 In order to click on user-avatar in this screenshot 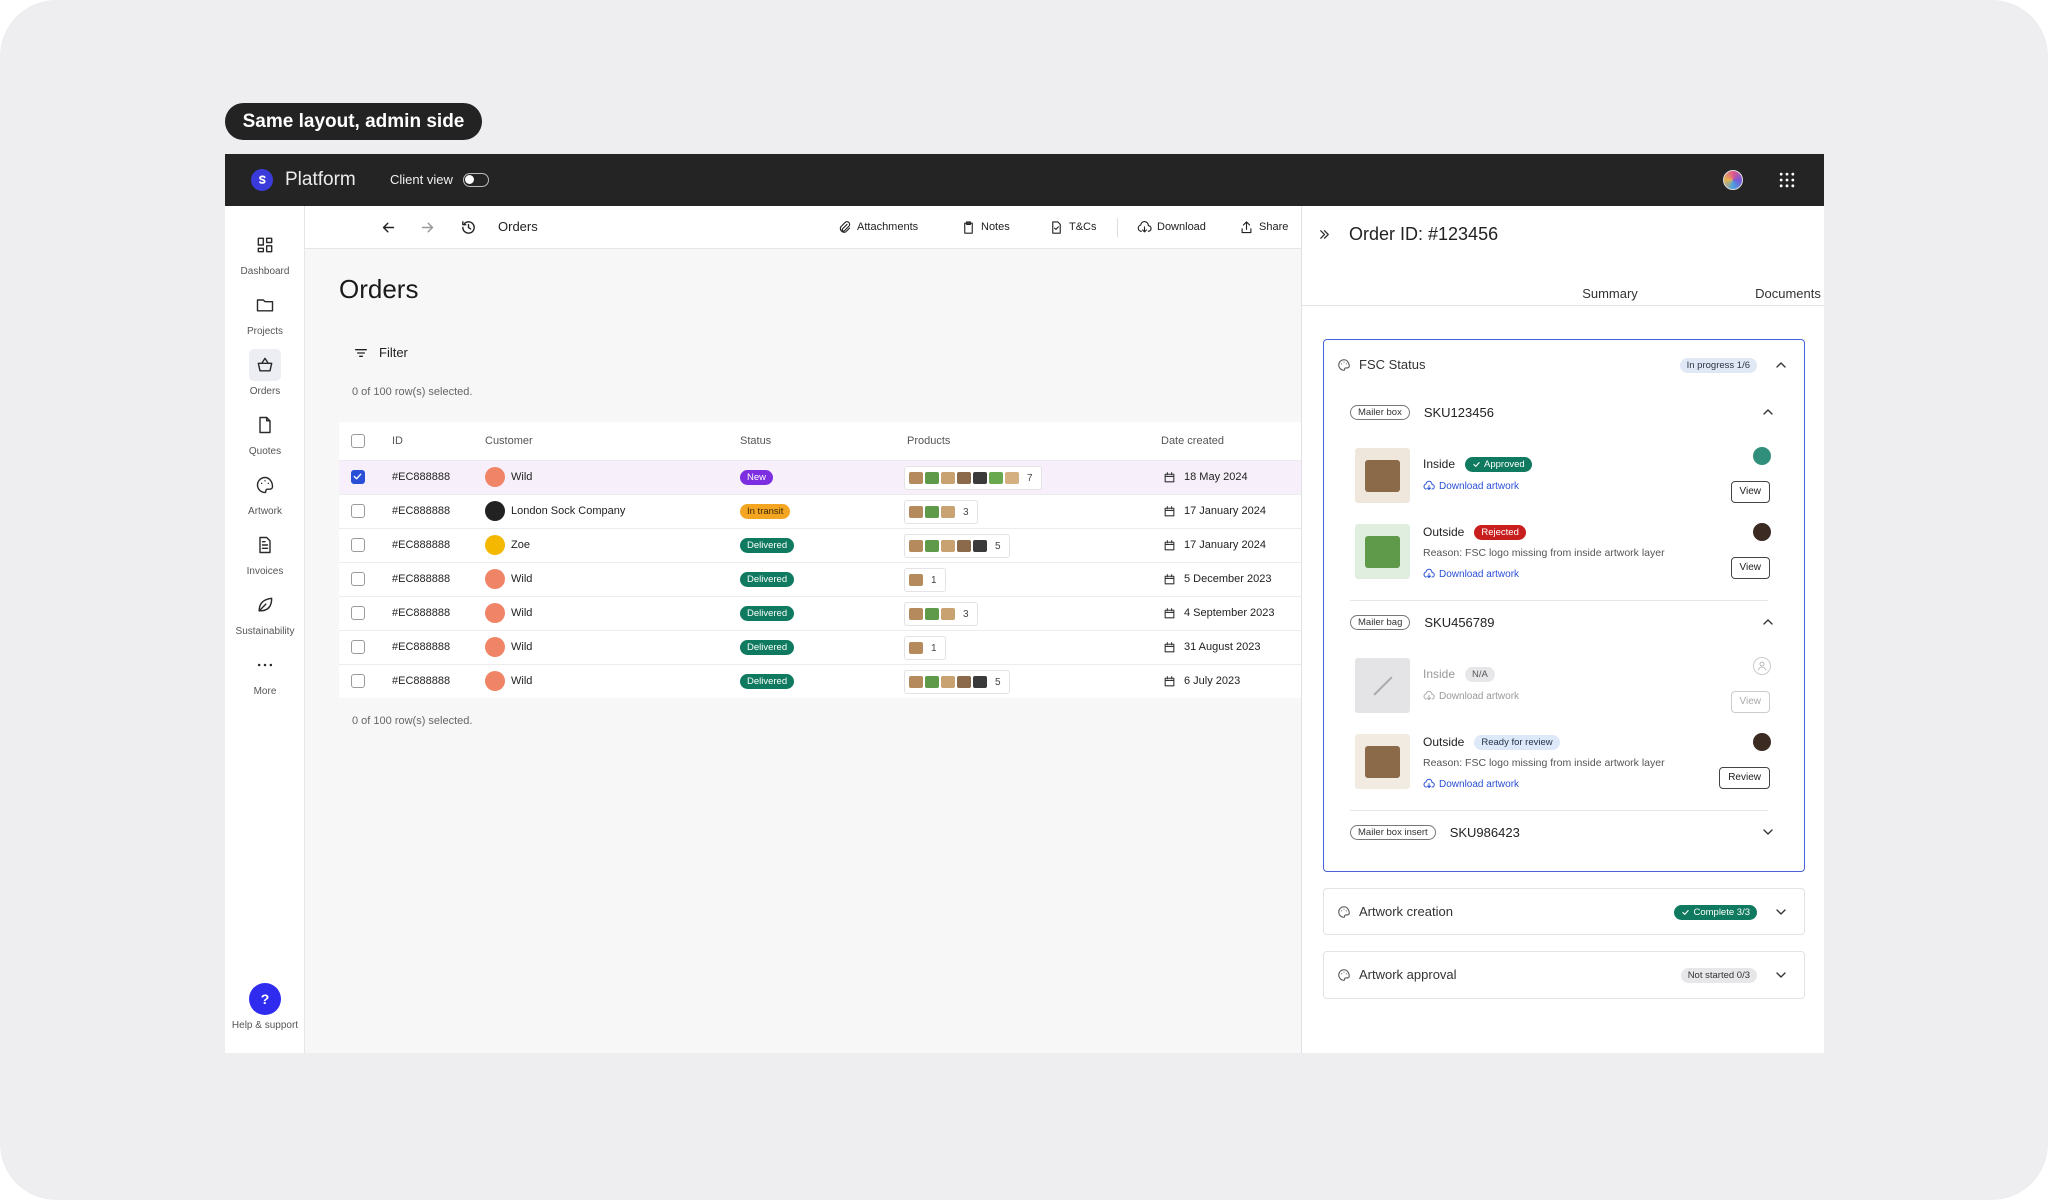, I will do `click(1733, 180)`.